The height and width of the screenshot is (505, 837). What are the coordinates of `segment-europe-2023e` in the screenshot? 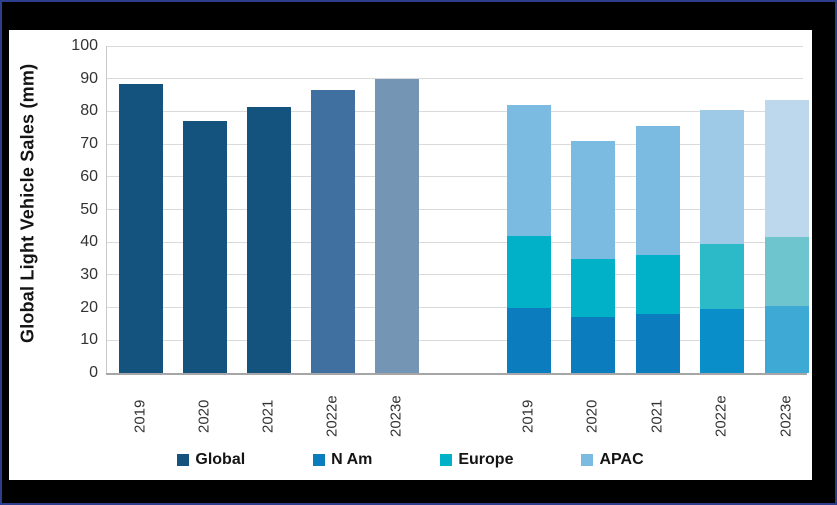 It's located at (786, 271).